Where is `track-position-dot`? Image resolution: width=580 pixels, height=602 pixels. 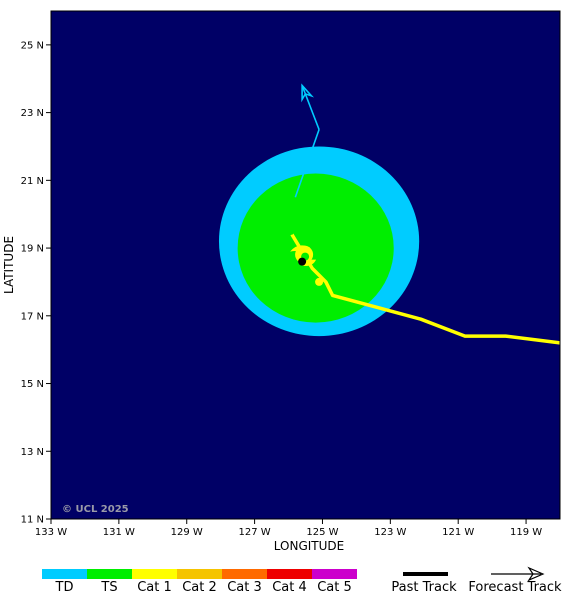 track-position-dot is located at coordinates (319, 281).